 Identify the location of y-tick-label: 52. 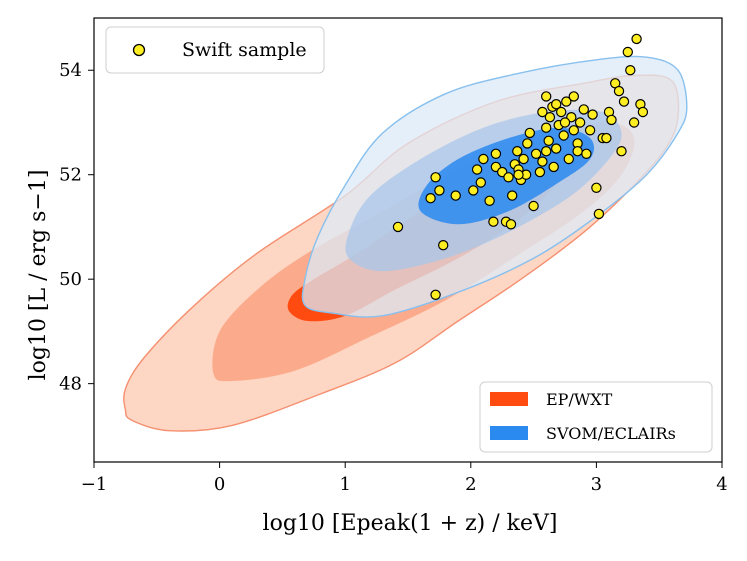
(70, 175).